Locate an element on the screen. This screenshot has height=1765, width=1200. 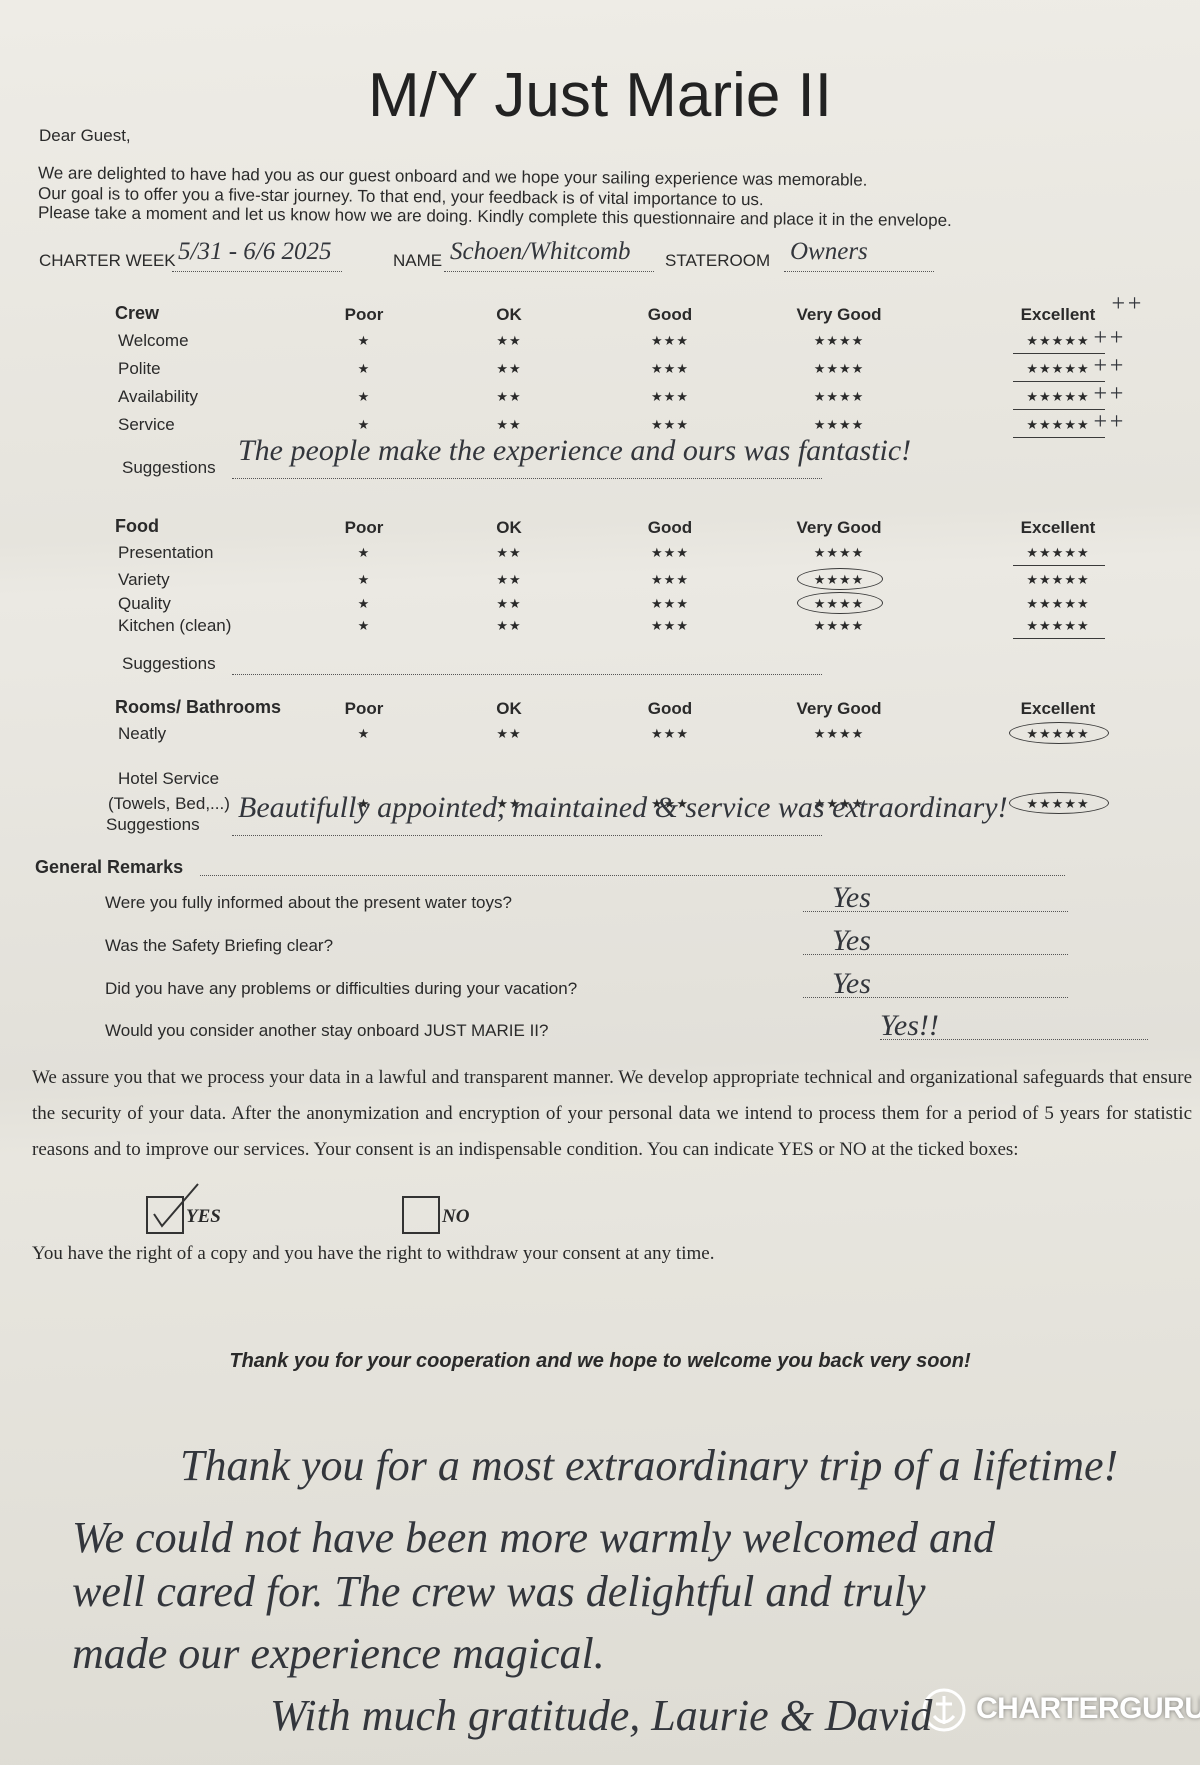
field-label: CHARTER WEEK is located at coordinates (107, 260).